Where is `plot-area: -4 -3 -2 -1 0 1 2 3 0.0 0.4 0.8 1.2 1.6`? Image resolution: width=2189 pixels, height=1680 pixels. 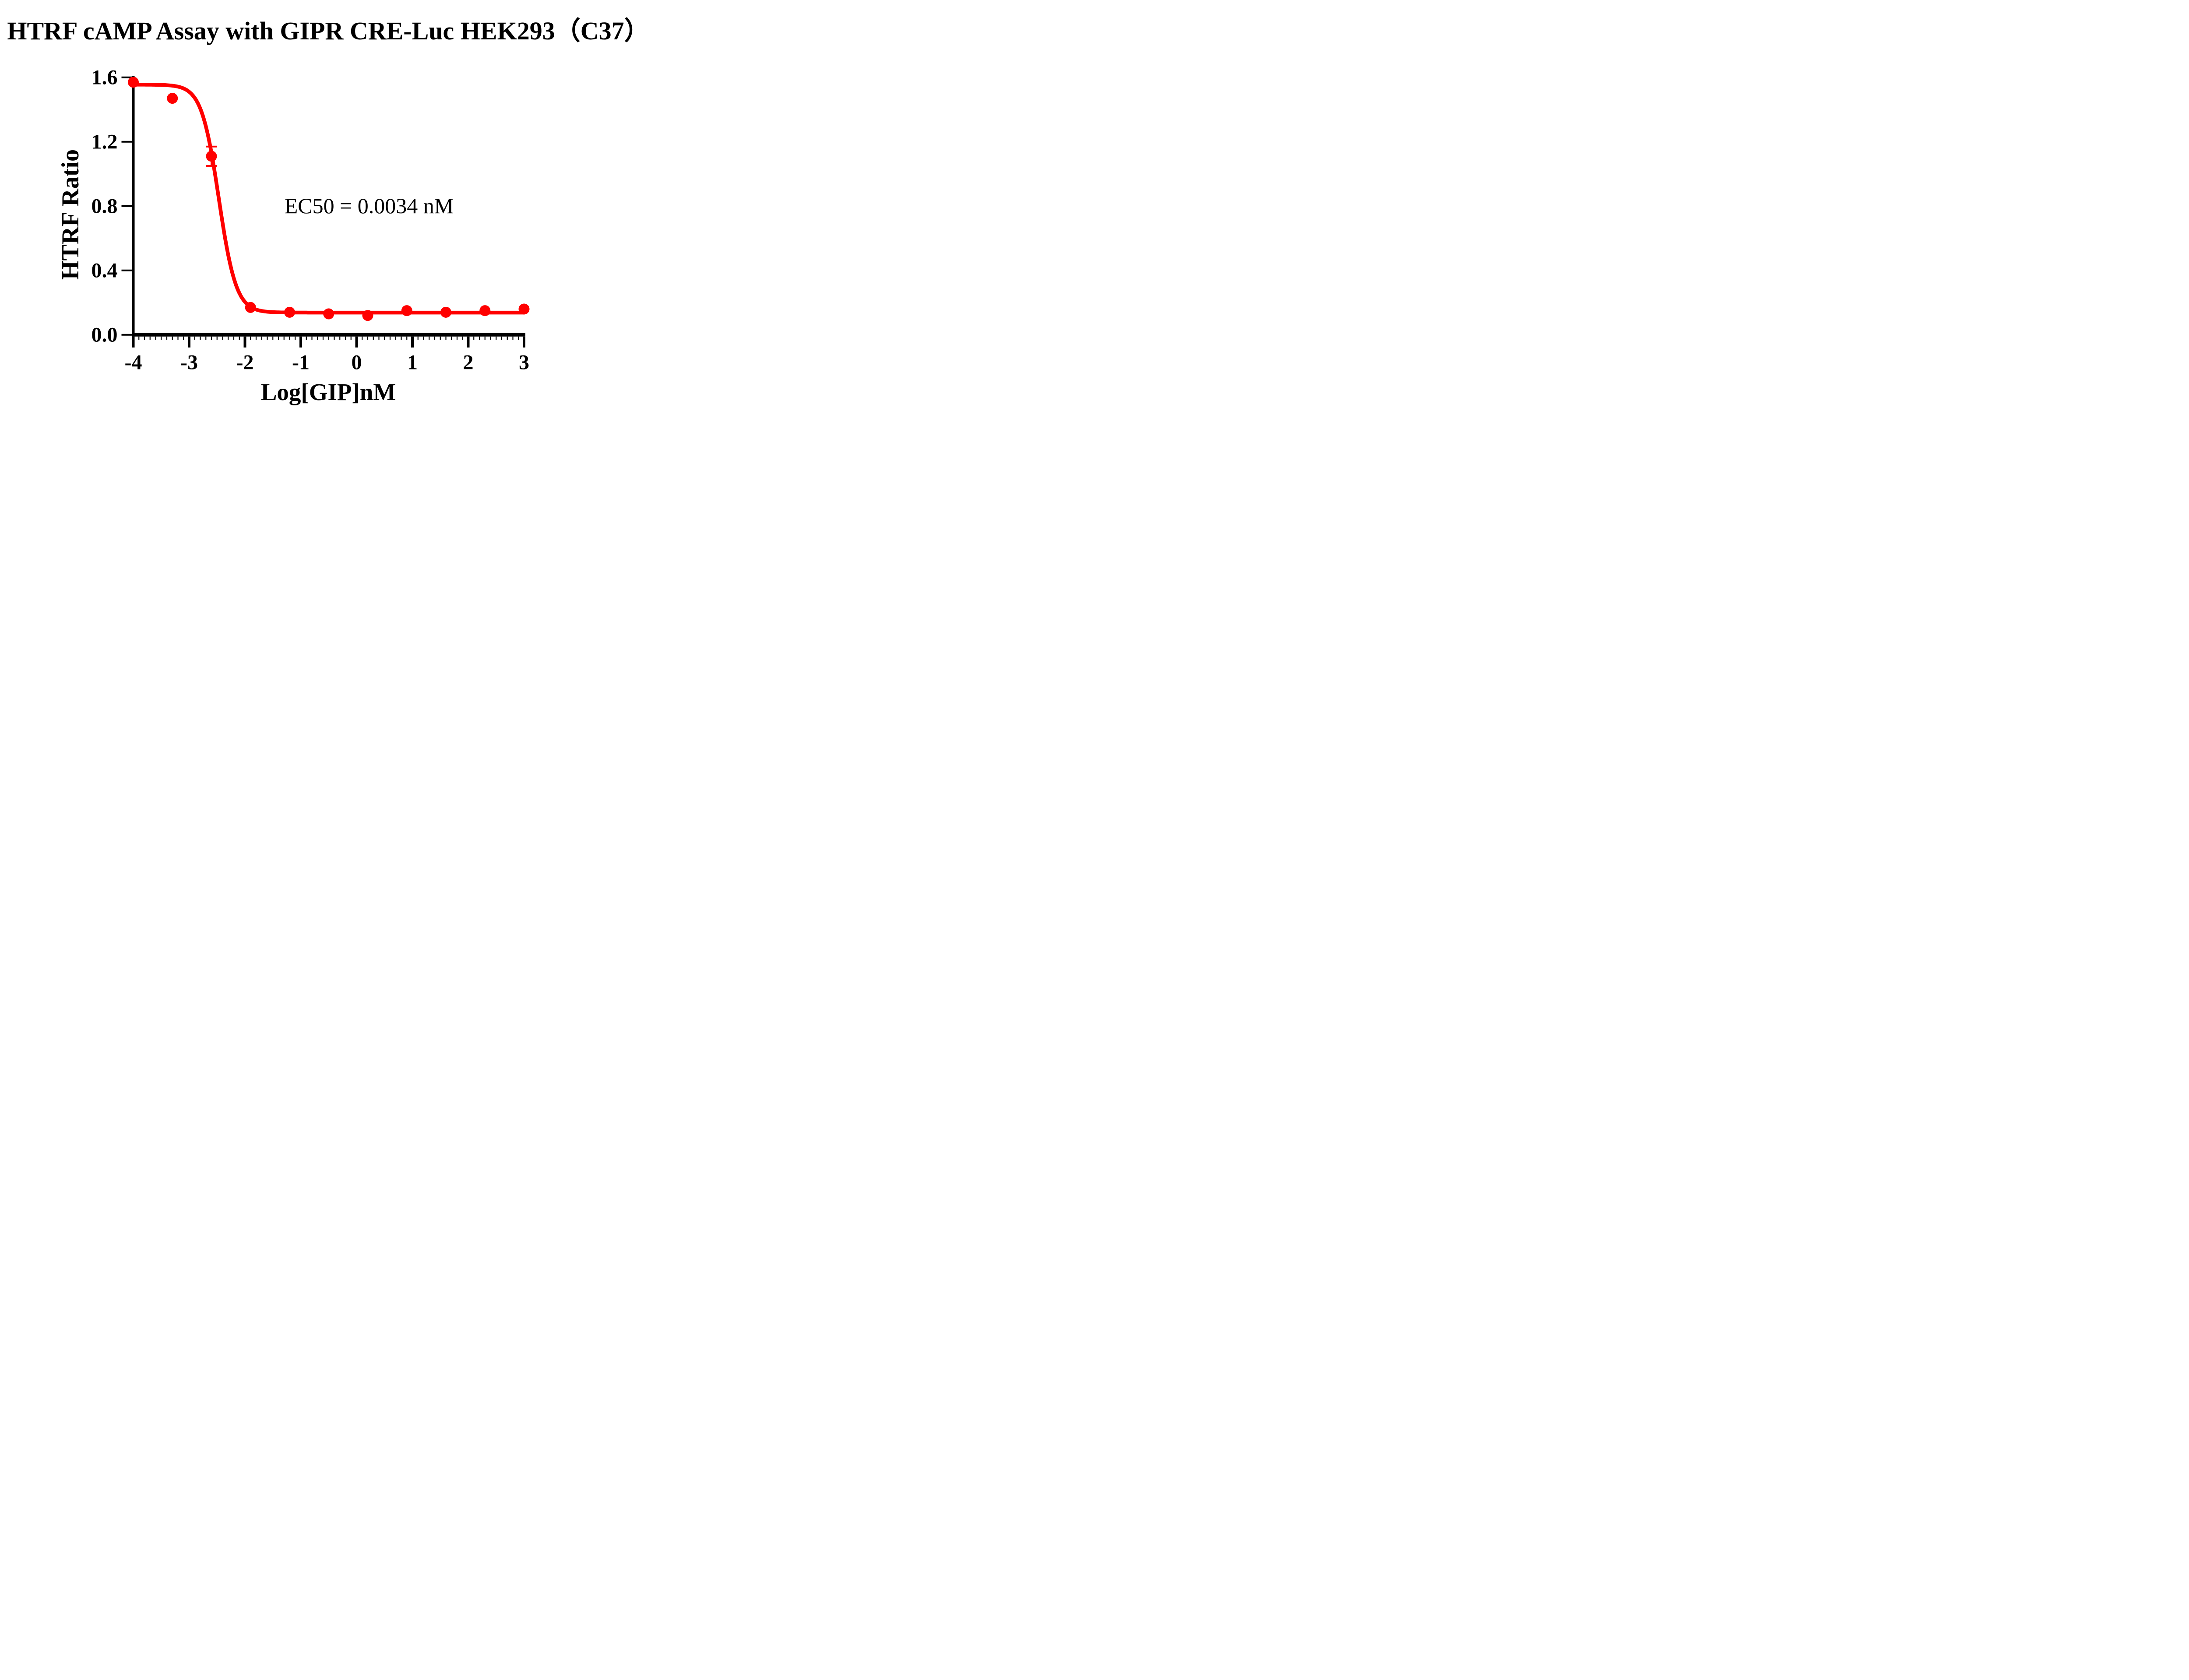 plot-area: -4 -3 -2 -1 0 1 2 3 0.0 0.4 0.8 1.2 1.6 is located at coordinates (311, 220).